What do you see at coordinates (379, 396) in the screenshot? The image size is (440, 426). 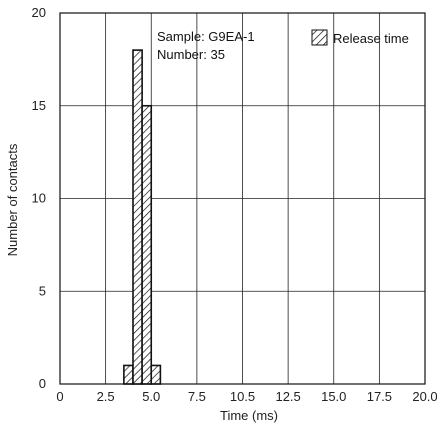 I see `x-tick-label: 17.5` at bounding box center [379, 396].